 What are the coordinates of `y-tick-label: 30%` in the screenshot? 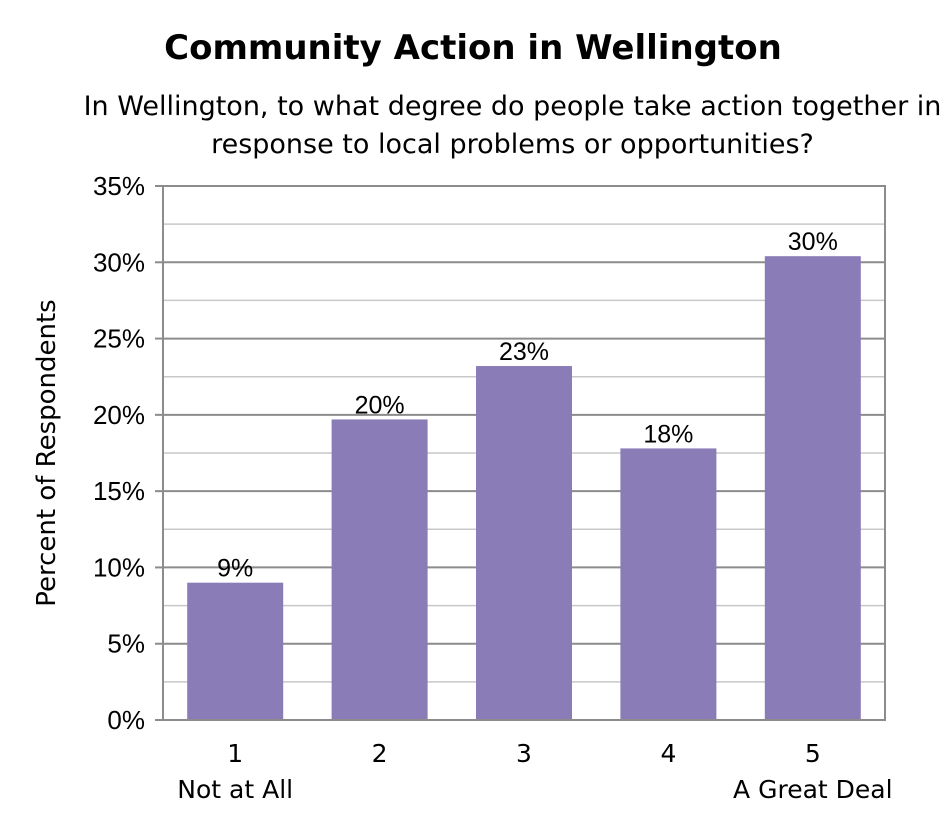 It's located at (119, 262).